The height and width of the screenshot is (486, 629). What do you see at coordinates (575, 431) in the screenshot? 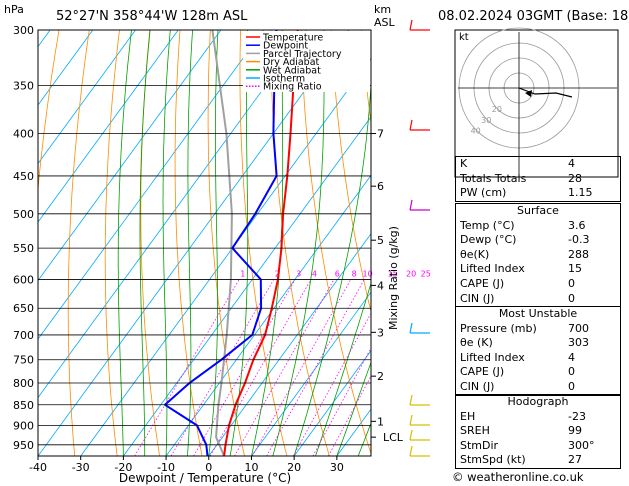
I see `index-value: 99` at bounding box center [575, 431].